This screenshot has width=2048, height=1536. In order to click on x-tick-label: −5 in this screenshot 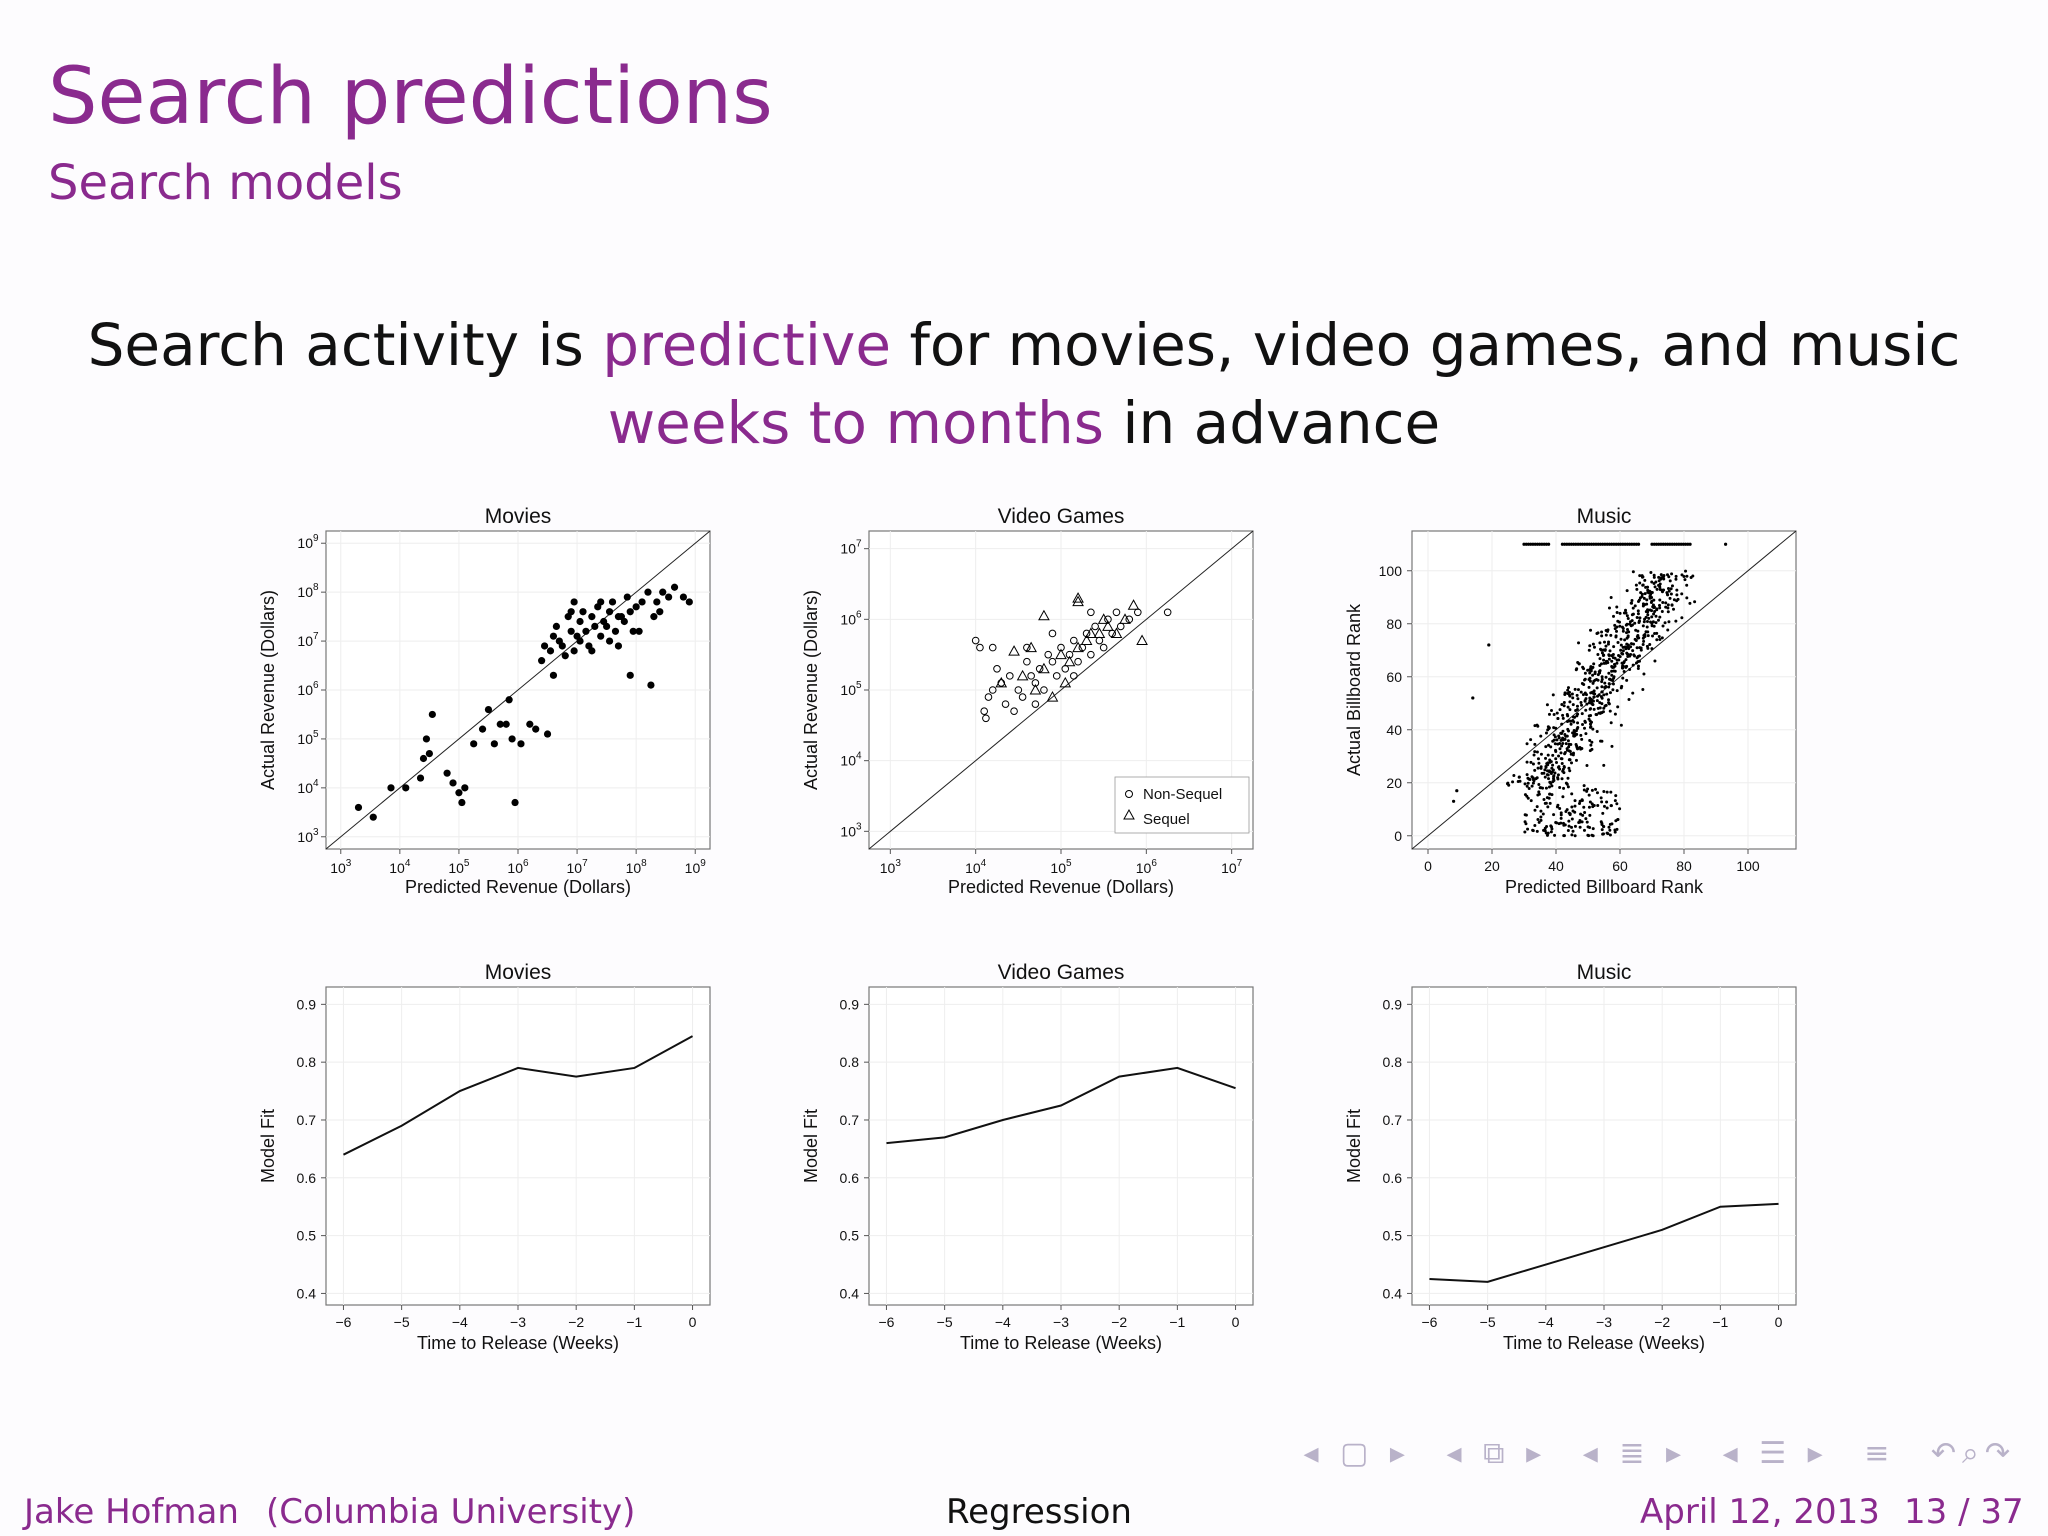, I will do `click(945, 1322)`.